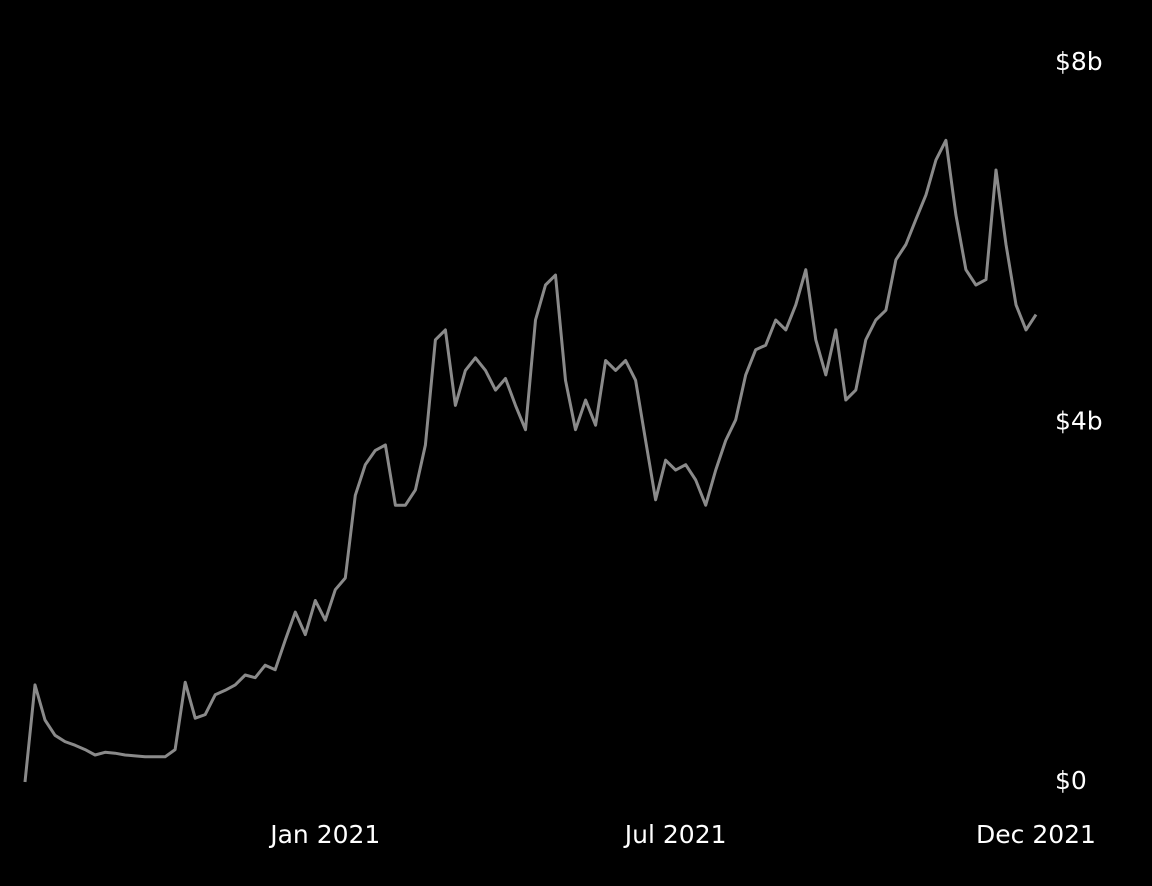 The height and width of the screenshot is (886, 1152). Describe the element at coordinates (324, 834) in the screenshot. I see `x-tick-label: Jan 2021` at that location.